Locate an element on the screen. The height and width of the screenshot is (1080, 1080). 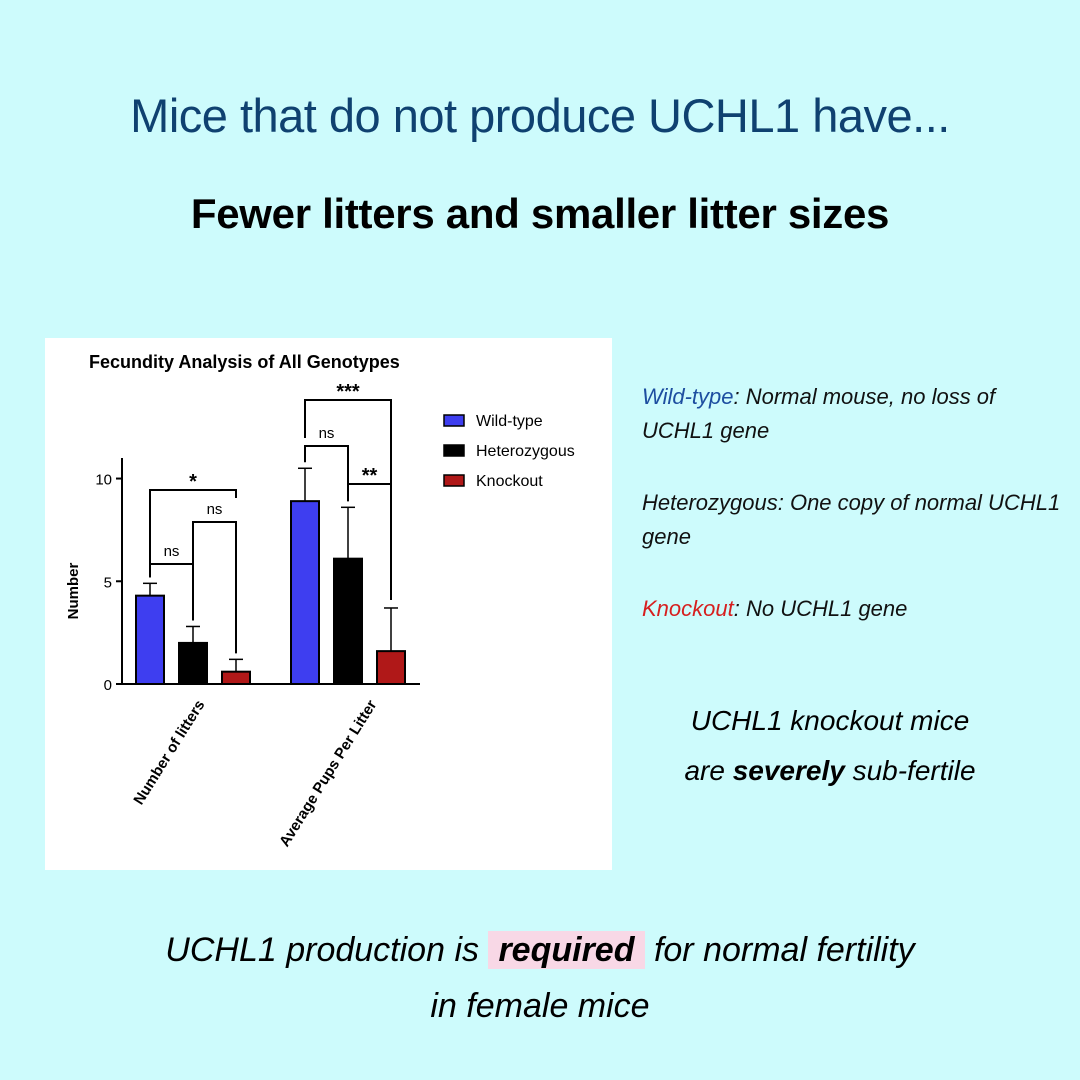
conclusion-line2: are severely sub-fertile is located at coordinates (830, 771).